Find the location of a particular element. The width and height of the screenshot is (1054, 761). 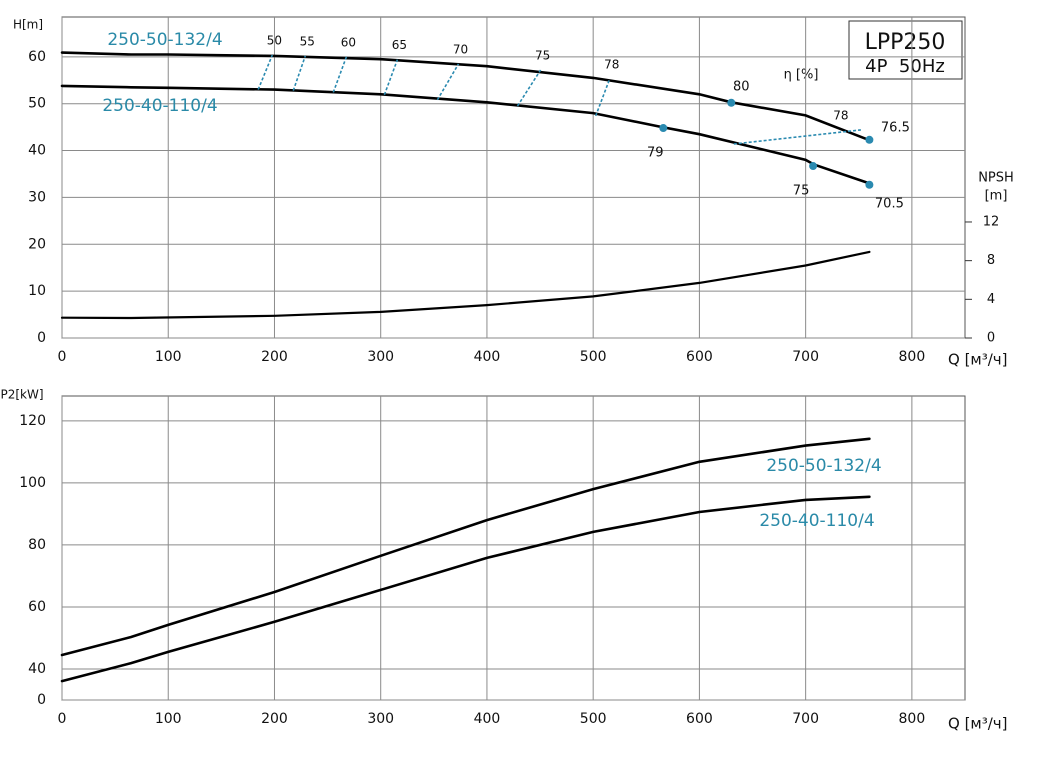

y2-axis-label: NPSH is located at coordinates (996, 178).